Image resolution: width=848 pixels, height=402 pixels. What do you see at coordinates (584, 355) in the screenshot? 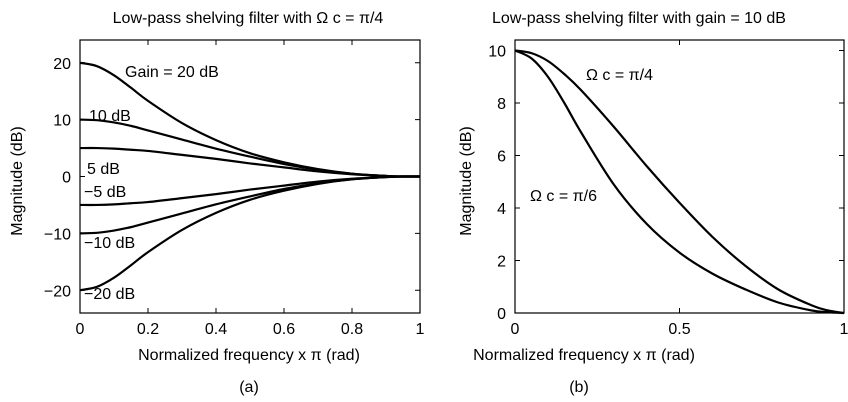
I see `panel-b-xlabel: Normalized frequency x π (rad)` at bounding box center [584, 355].